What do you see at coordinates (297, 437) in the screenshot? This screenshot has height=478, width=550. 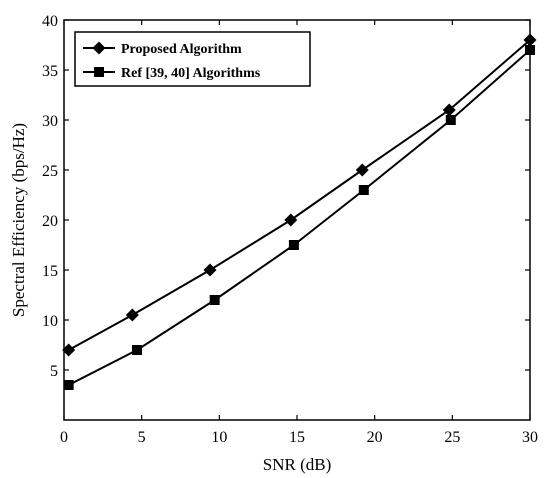 I see `x-tick-label: 15` at bounding box center [297, 437].